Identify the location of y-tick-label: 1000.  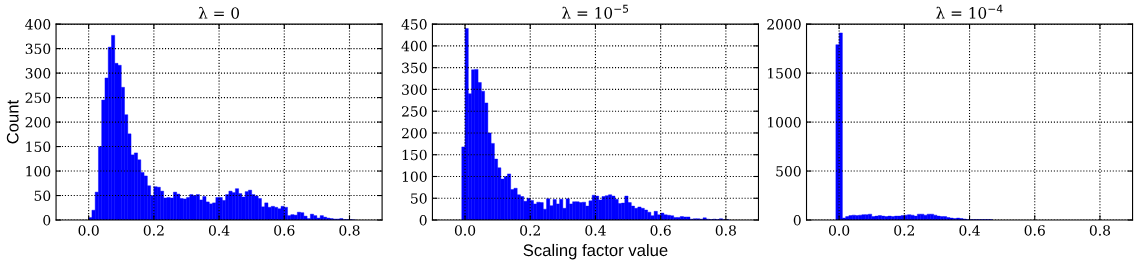
(784, 122).